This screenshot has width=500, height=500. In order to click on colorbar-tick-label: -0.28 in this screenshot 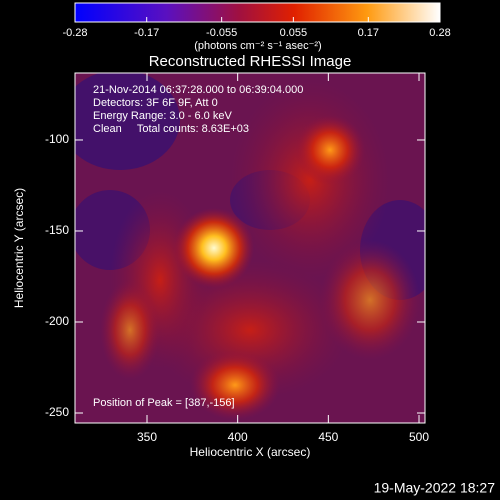, I will do `click(74, 33)`.